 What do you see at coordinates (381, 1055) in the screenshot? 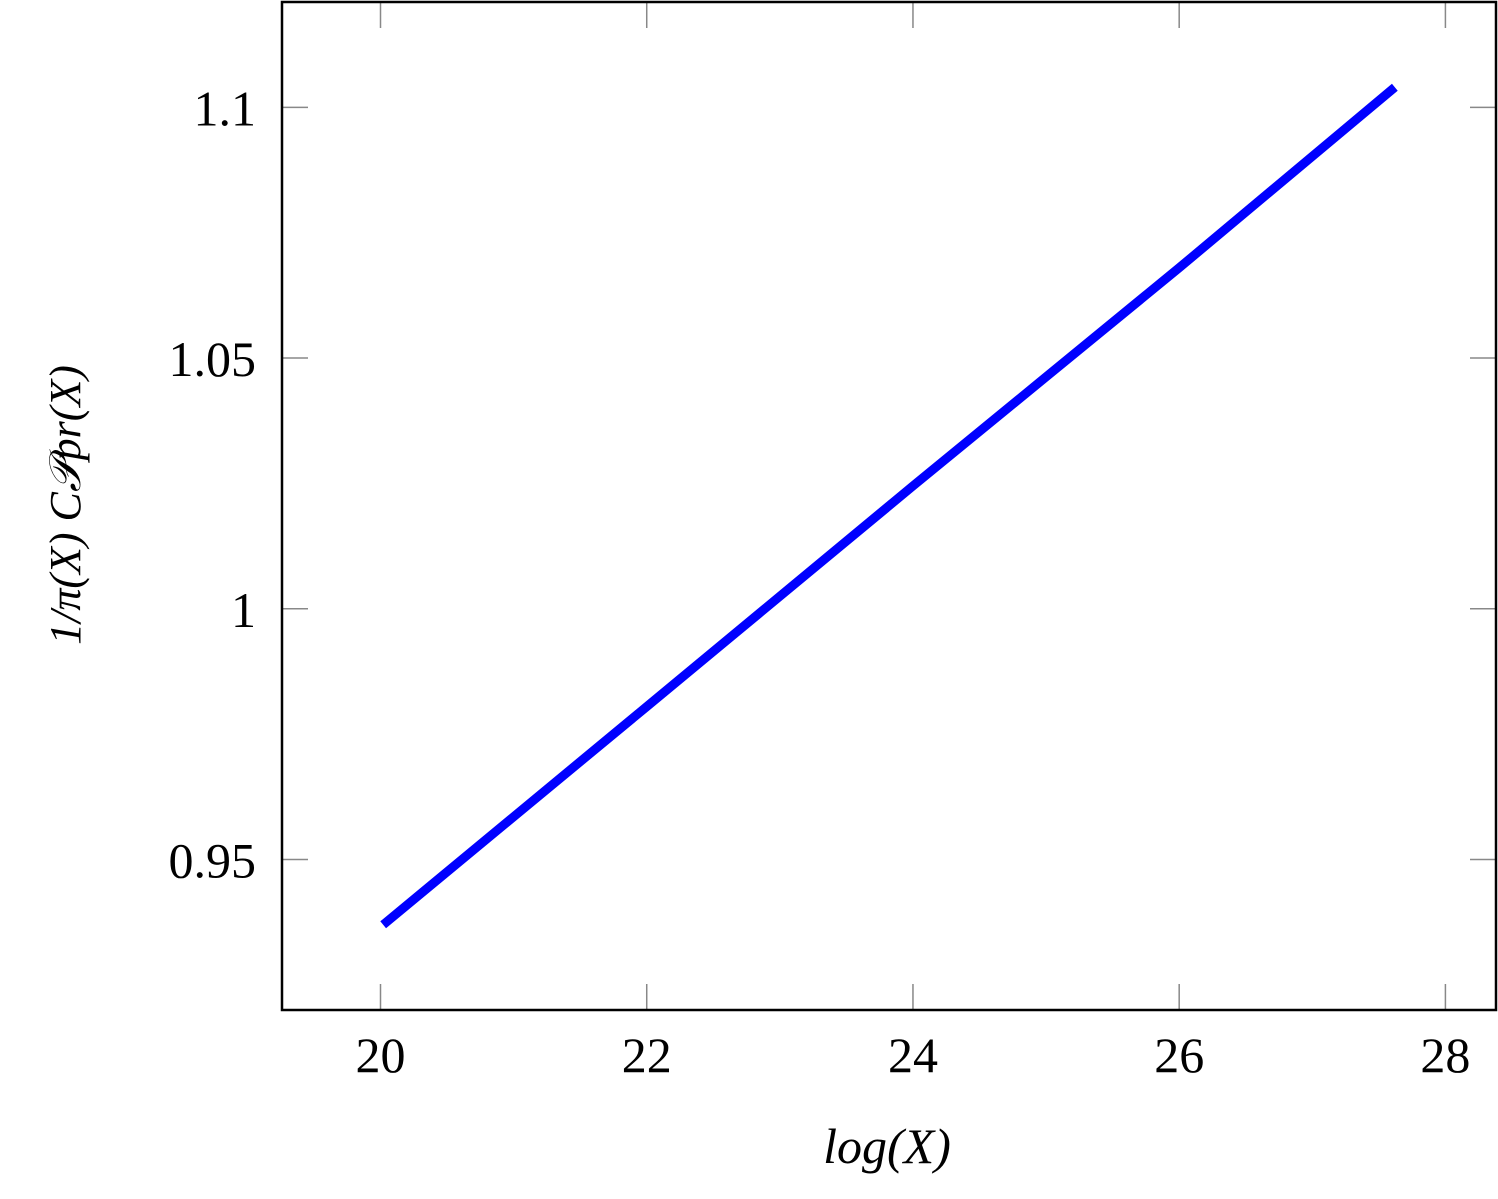
I see `x-tick-label: 20` at bounding box center [381, 1055].